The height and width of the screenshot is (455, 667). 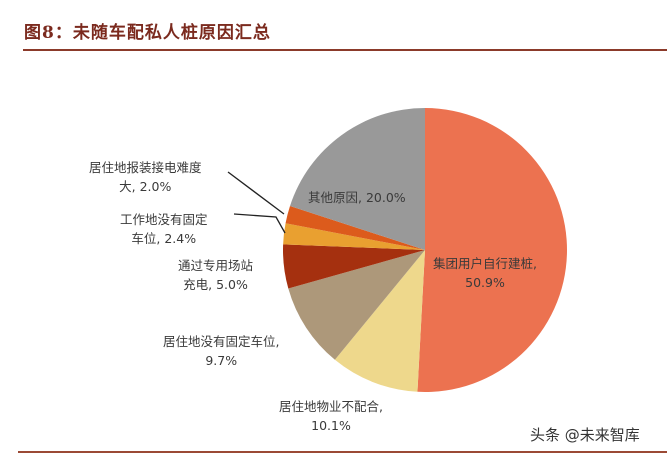 What do you see at coordinates (345, 50) in the screenshot?
I see `title-divider` at bounding box center [345, 50].